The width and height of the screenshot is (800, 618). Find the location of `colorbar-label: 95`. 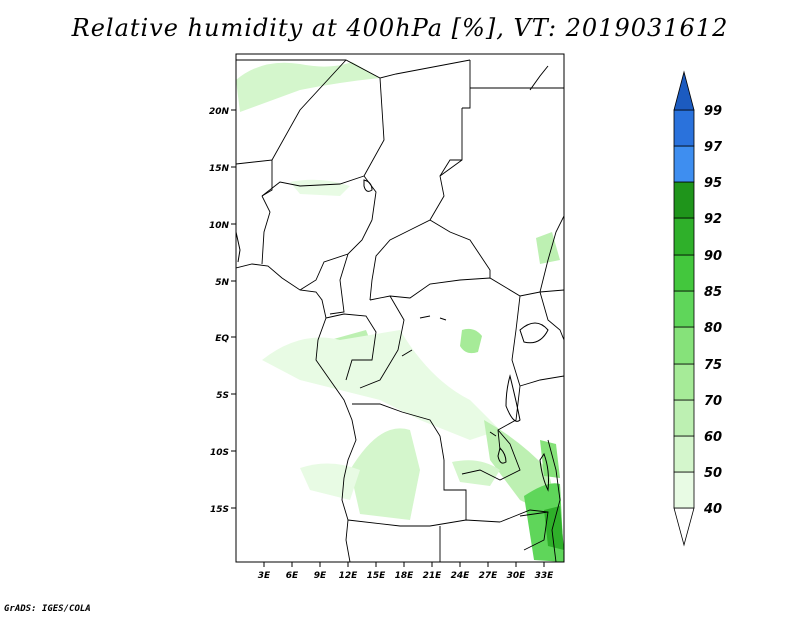

colorbar-label: 95 is located at coordinates (713, 183).